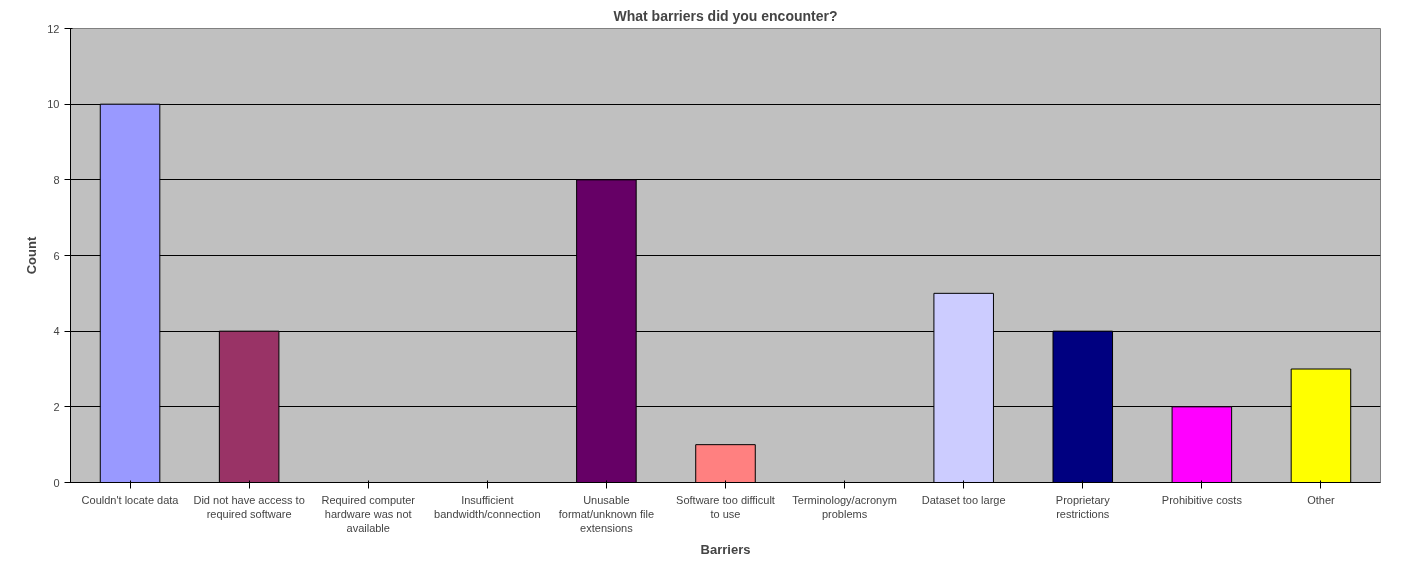 The height and width of the screenshot is (576, 1427). I want to click on x-tick-label: Did not have access to required software, so click(249, 506).